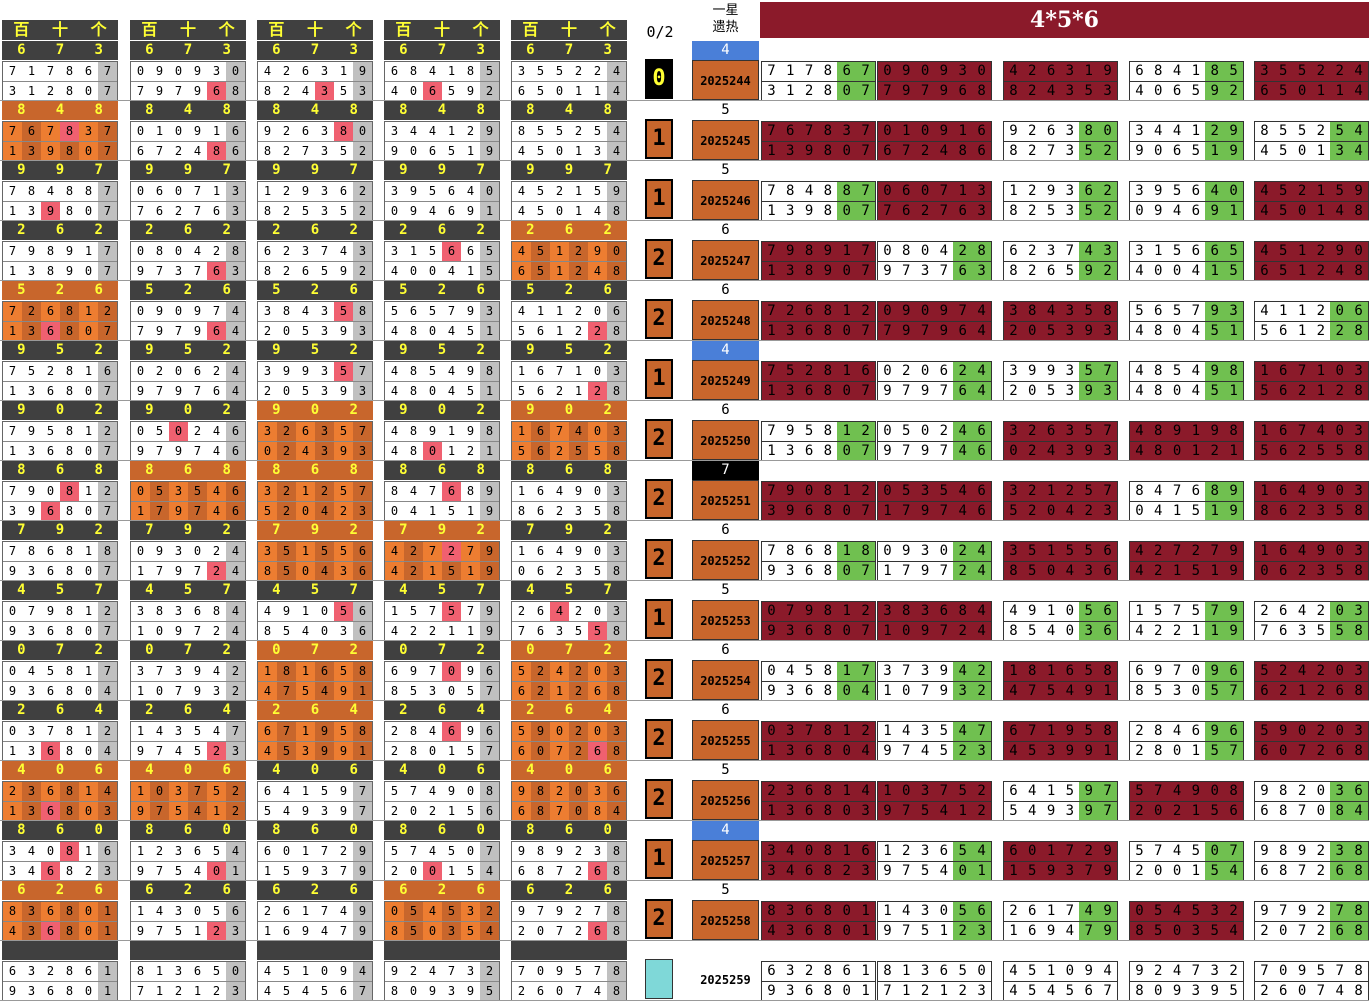 The height and width of the screenshot is (1002, 1369). What do you see at coordinates (607, 29) in the screenshot?
I see `col-ones: 个` at bounding box center [607, 29].